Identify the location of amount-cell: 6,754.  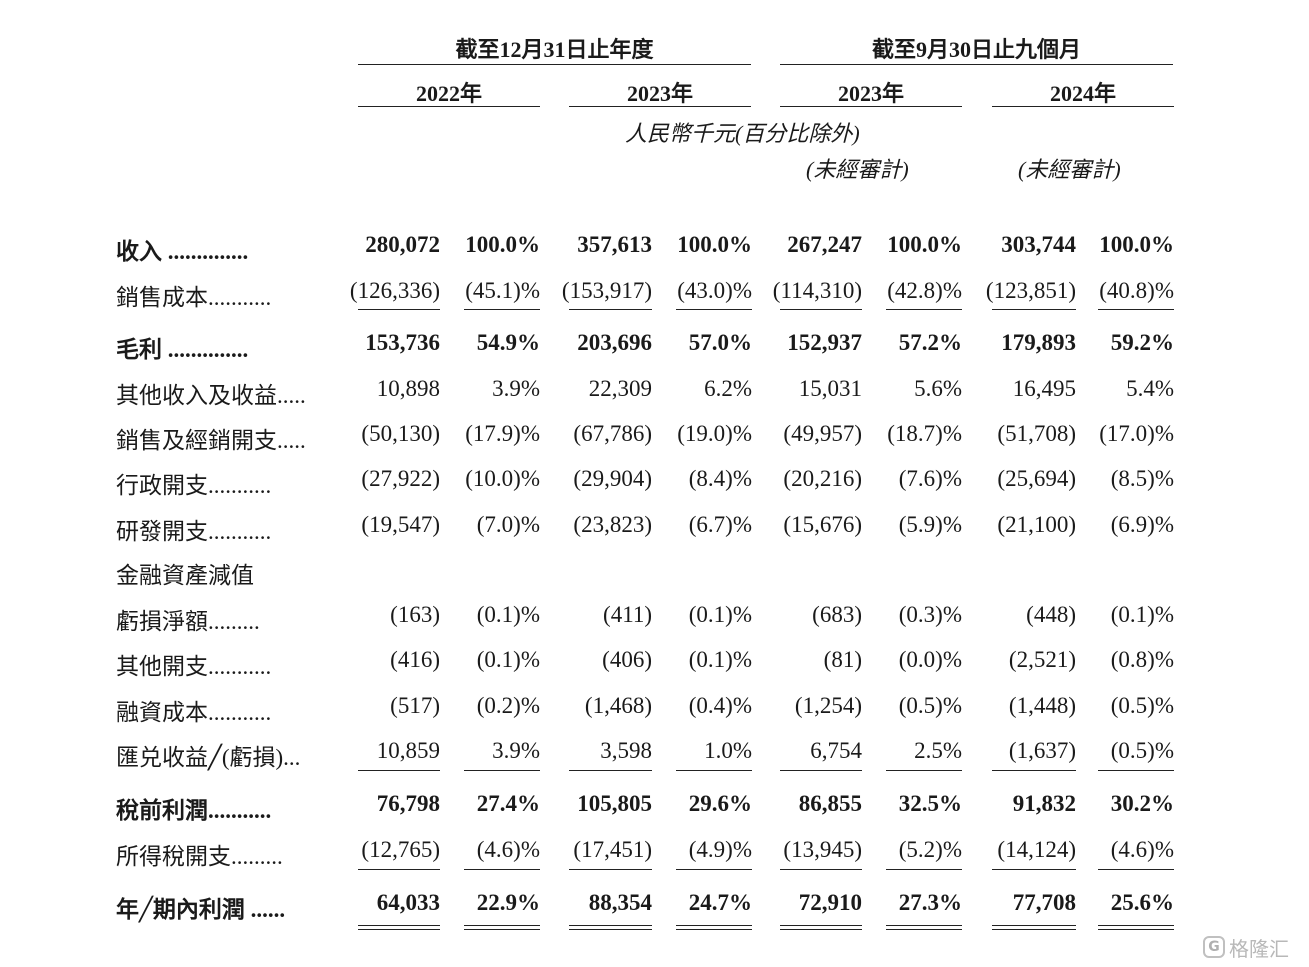
(836, 750).